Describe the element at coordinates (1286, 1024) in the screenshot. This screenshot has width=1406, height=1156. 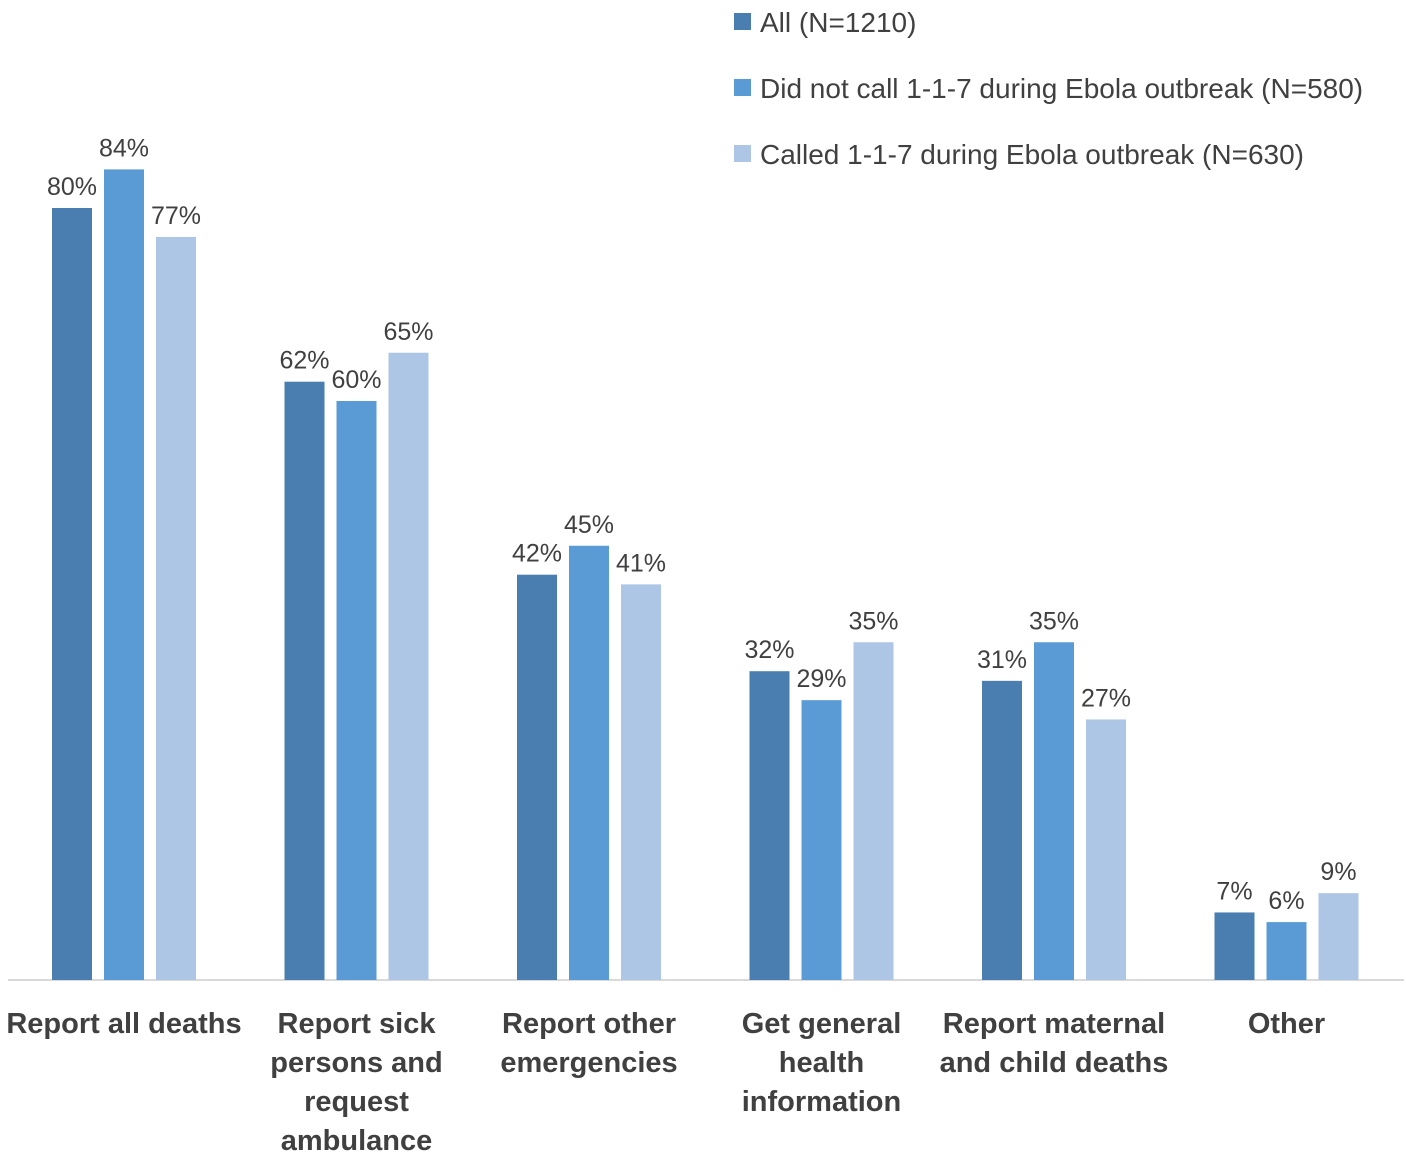
I see `category-label: Other` at that location.